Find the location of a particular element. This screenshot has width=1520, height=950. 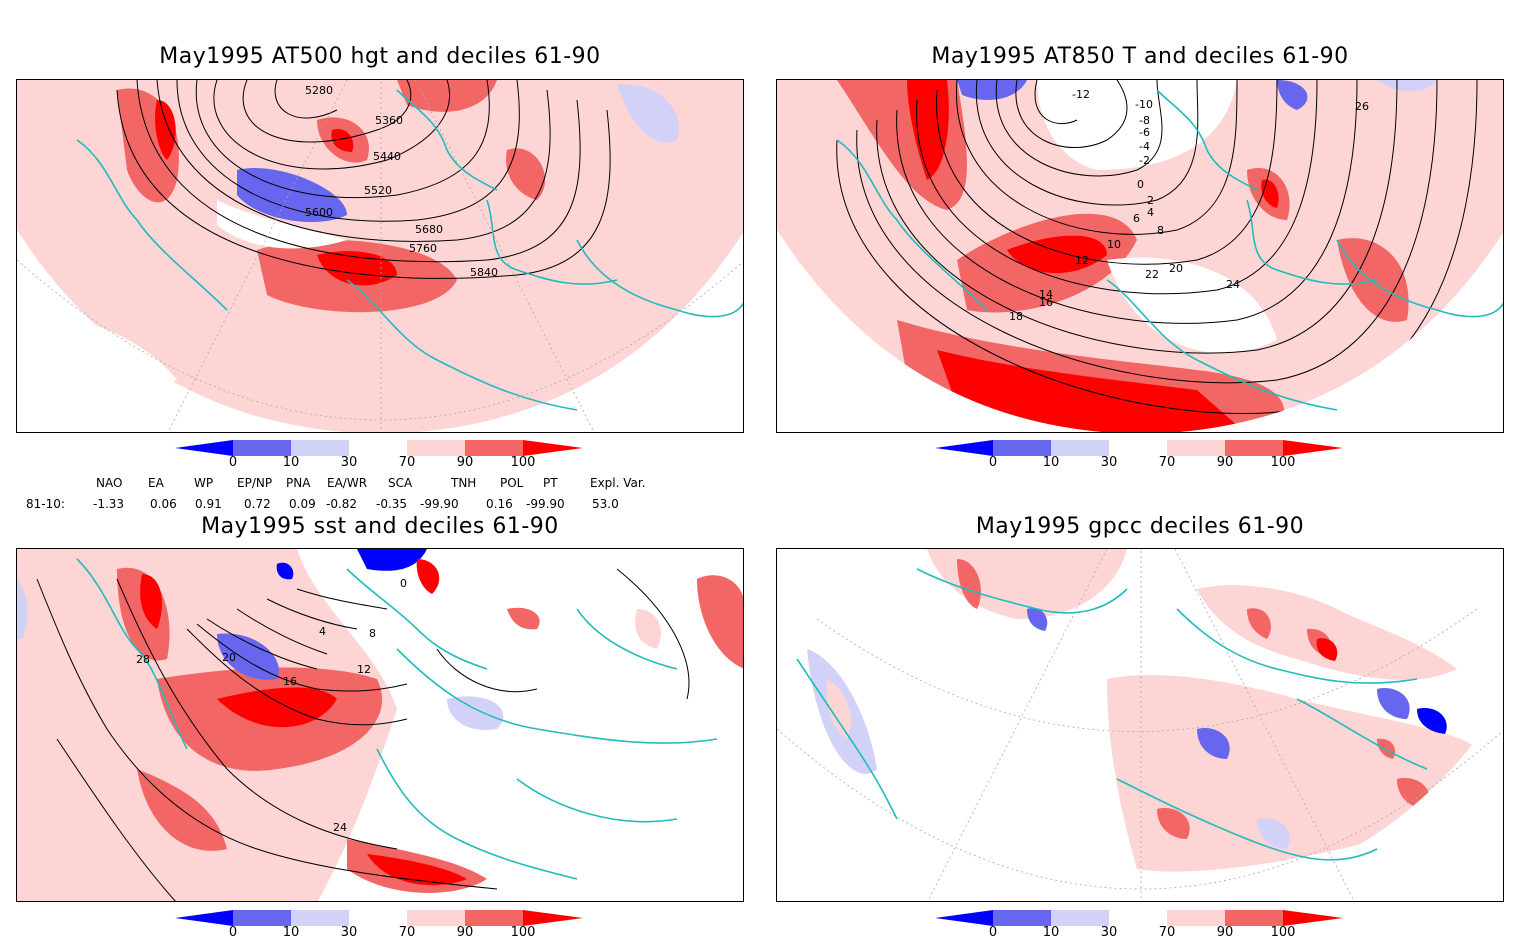

index-header-nao: NAO is located at coordinates (109, 483).